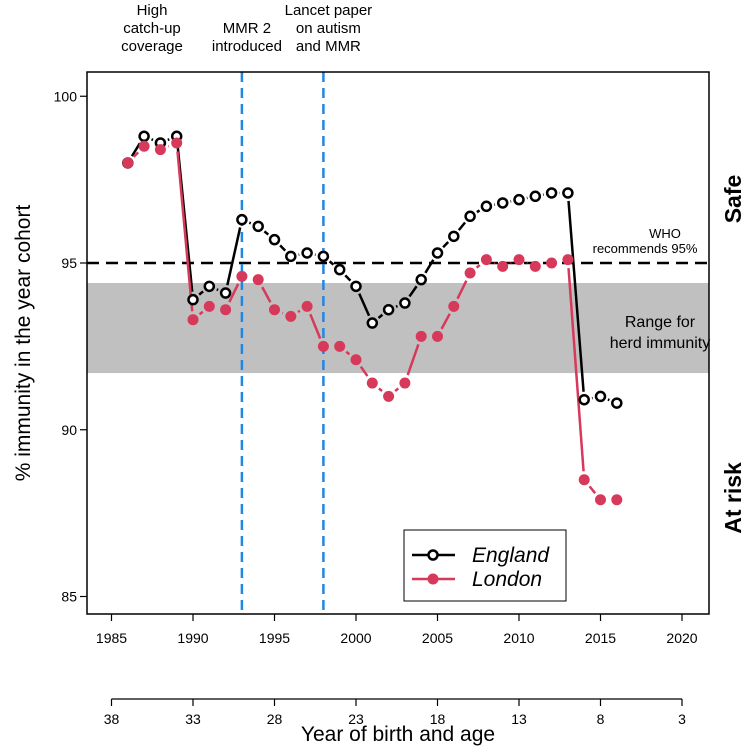  What do you see at coordinates (398, 328) in the screenshot?
I see `herd-immunity-band` at bounding box center [398, 328].